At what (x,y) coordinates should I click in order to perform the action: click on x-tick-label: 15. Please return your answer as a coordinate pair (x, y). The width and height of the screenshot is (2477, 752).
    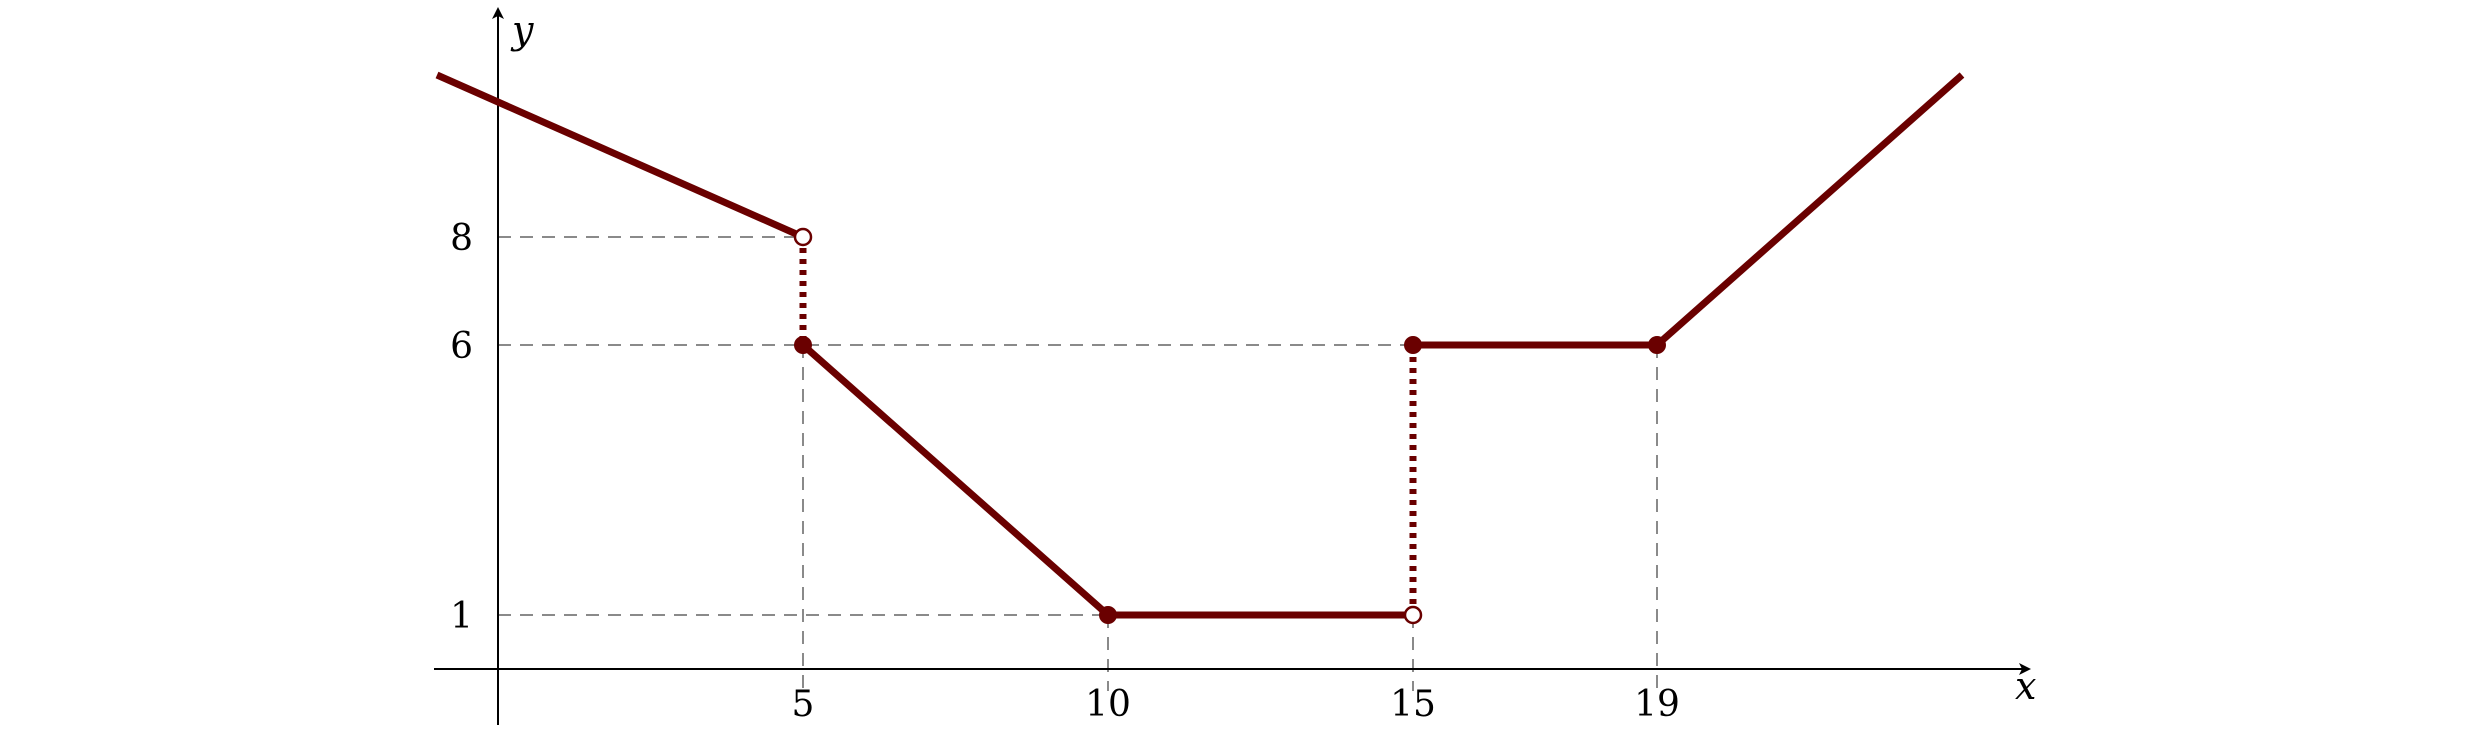
    Looking at the image, I should click on (1413, 704).